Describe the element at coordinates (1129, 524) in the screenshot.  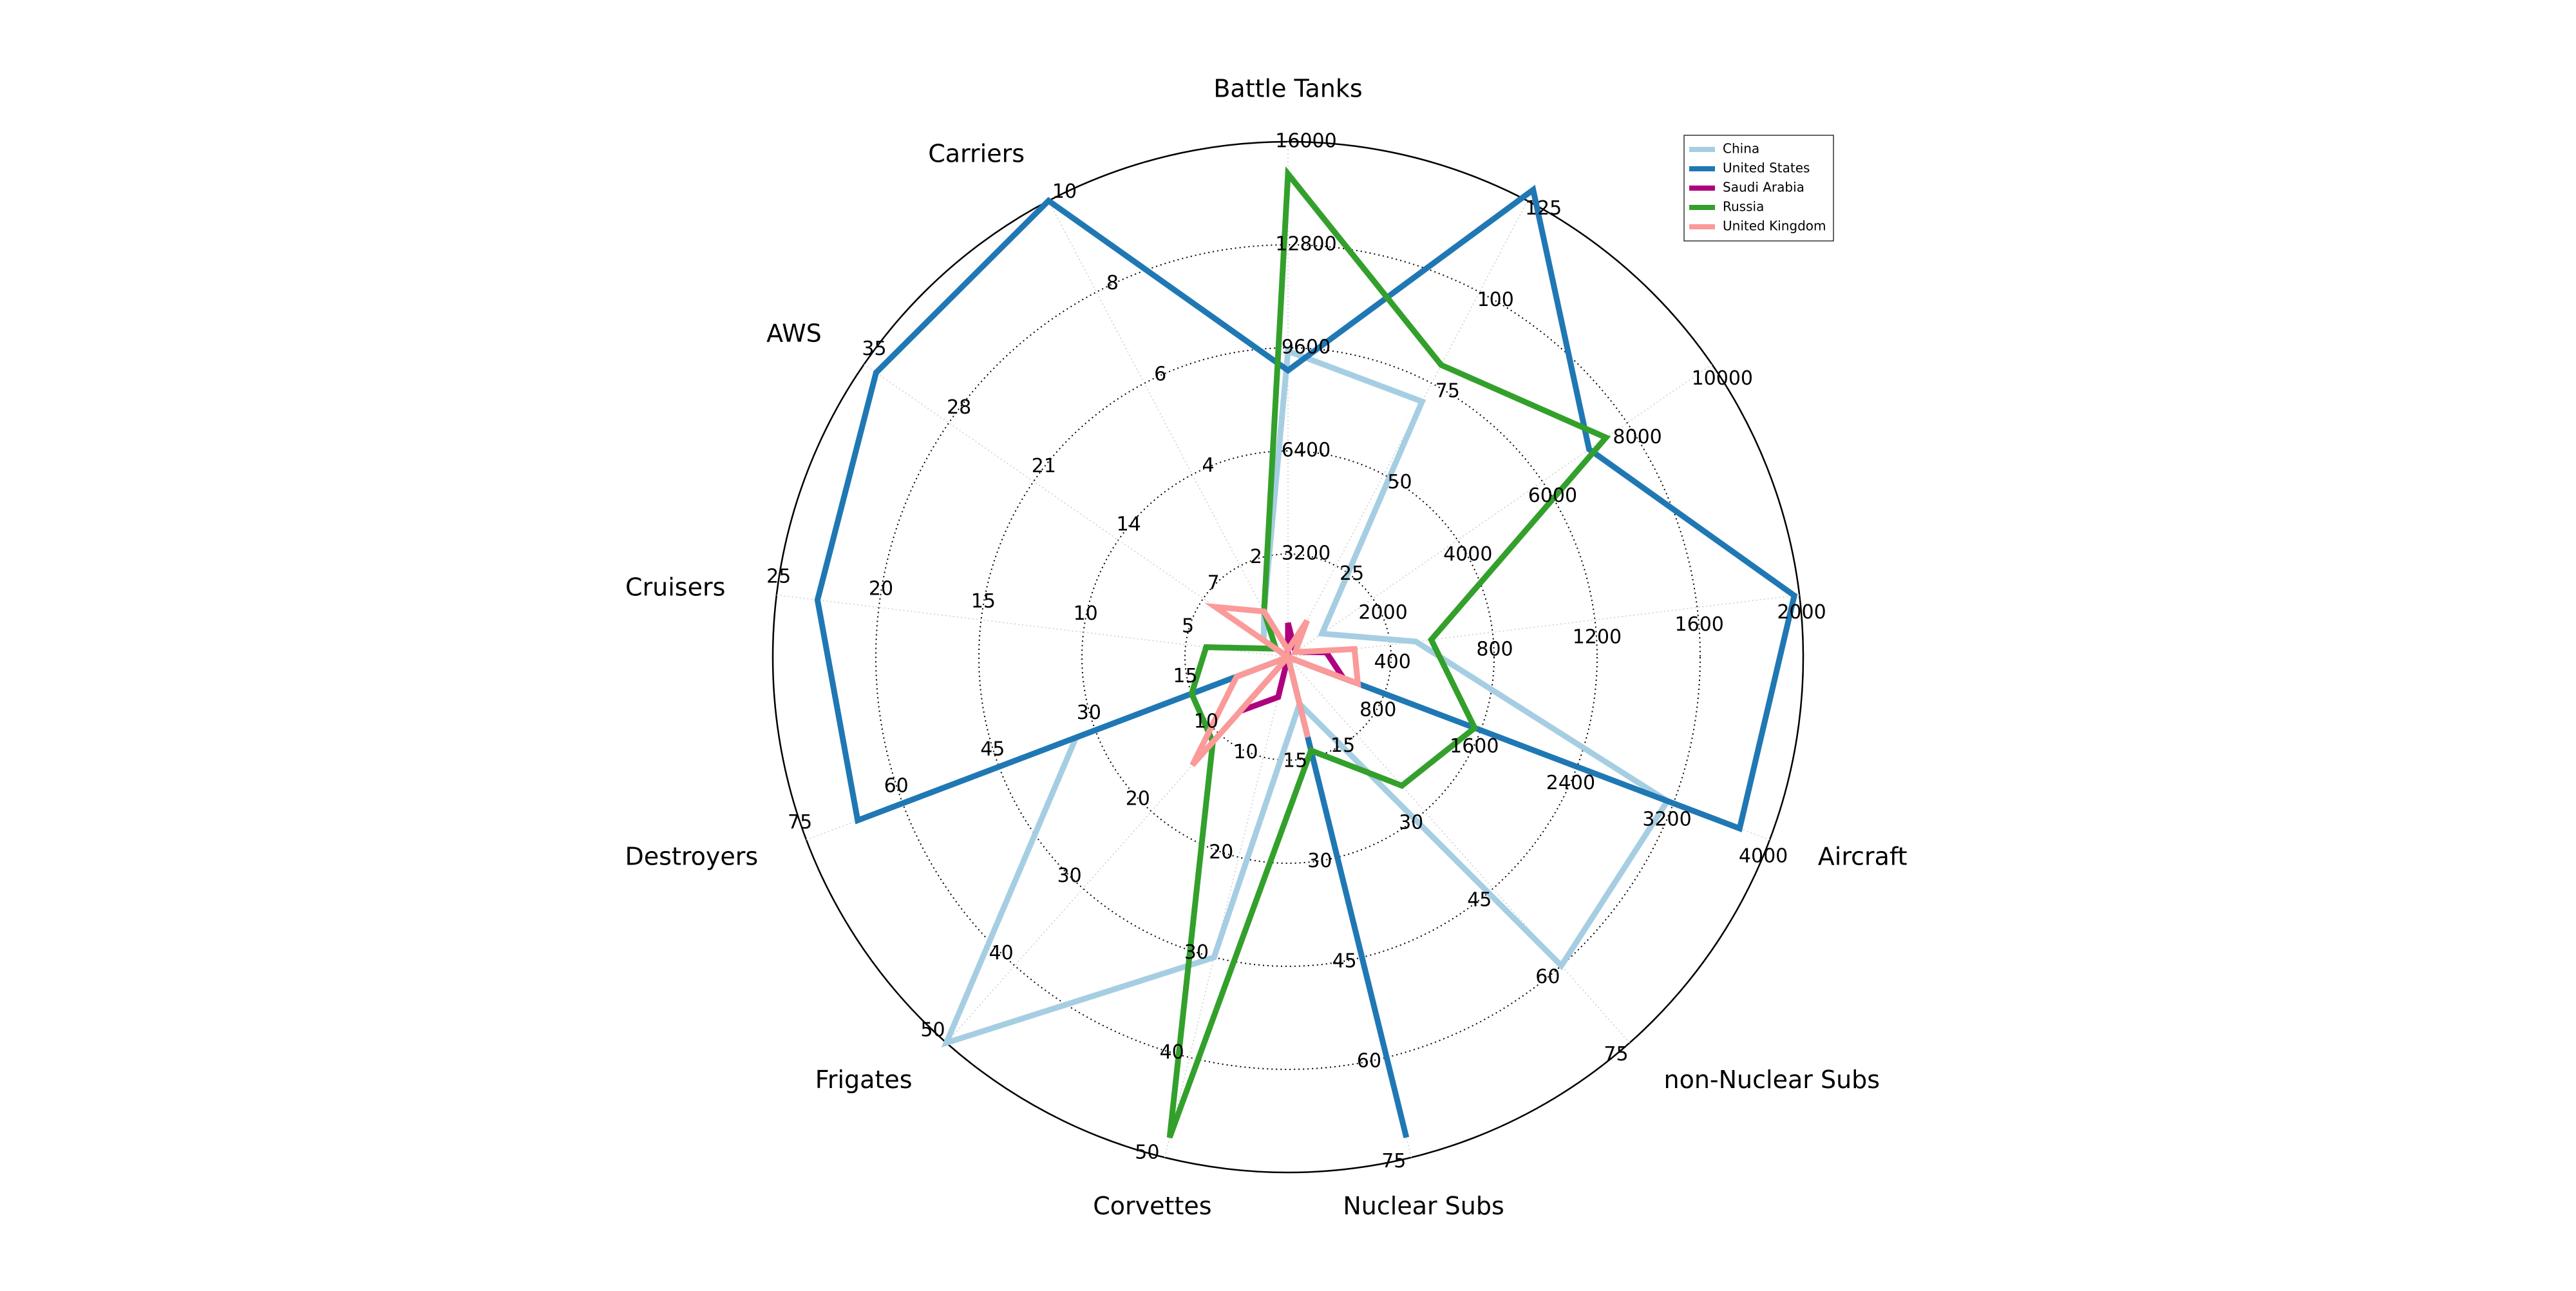
I see `tick-label: 14` at that location.